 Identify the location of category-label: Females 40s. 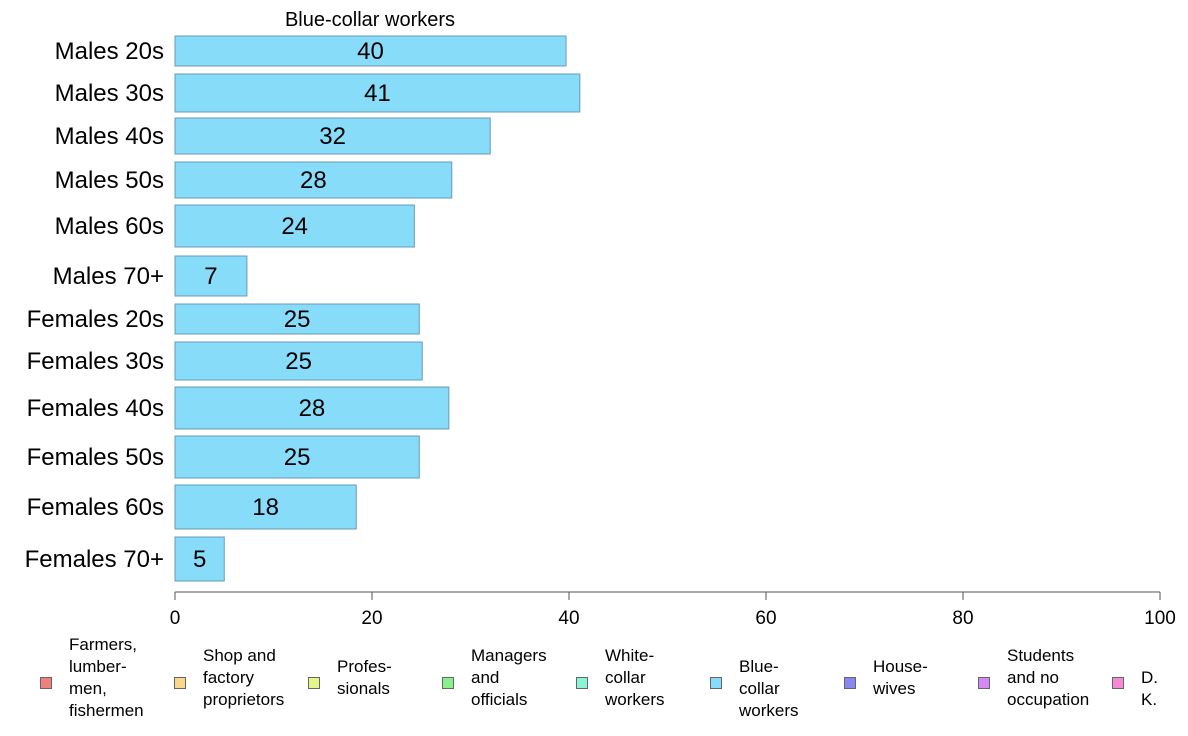
(95, 408).